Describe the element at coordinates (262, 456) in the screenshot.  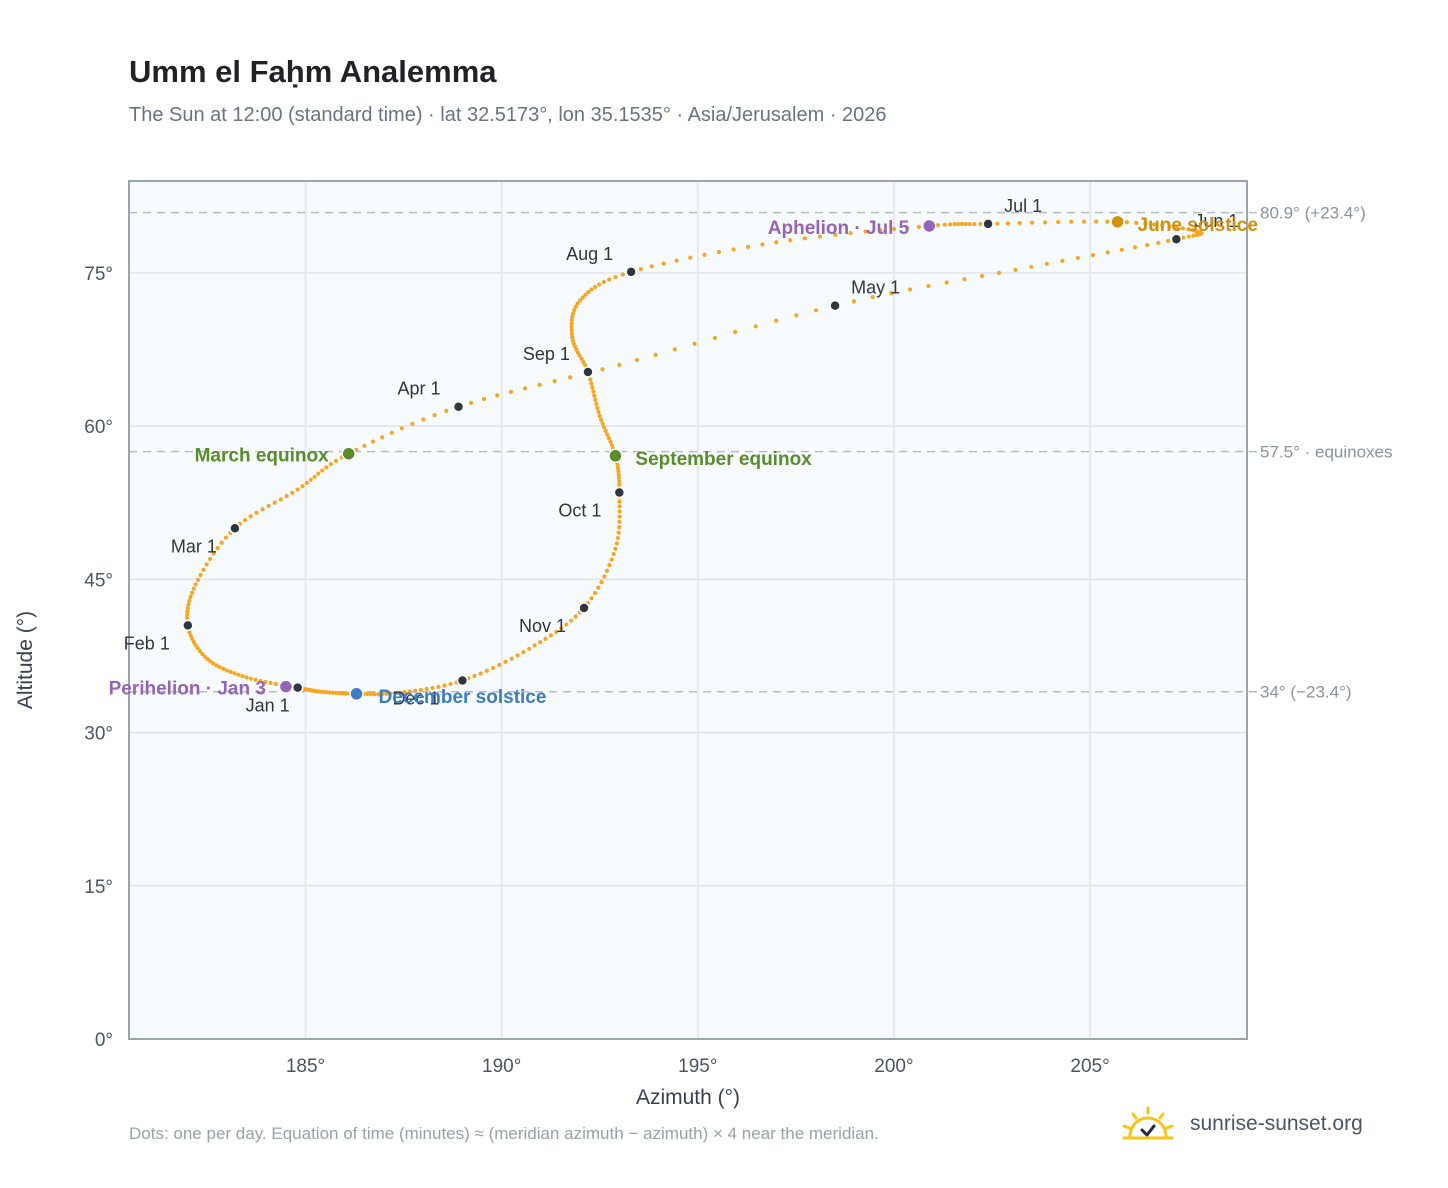
I see `event-label: March equinox` at that location.